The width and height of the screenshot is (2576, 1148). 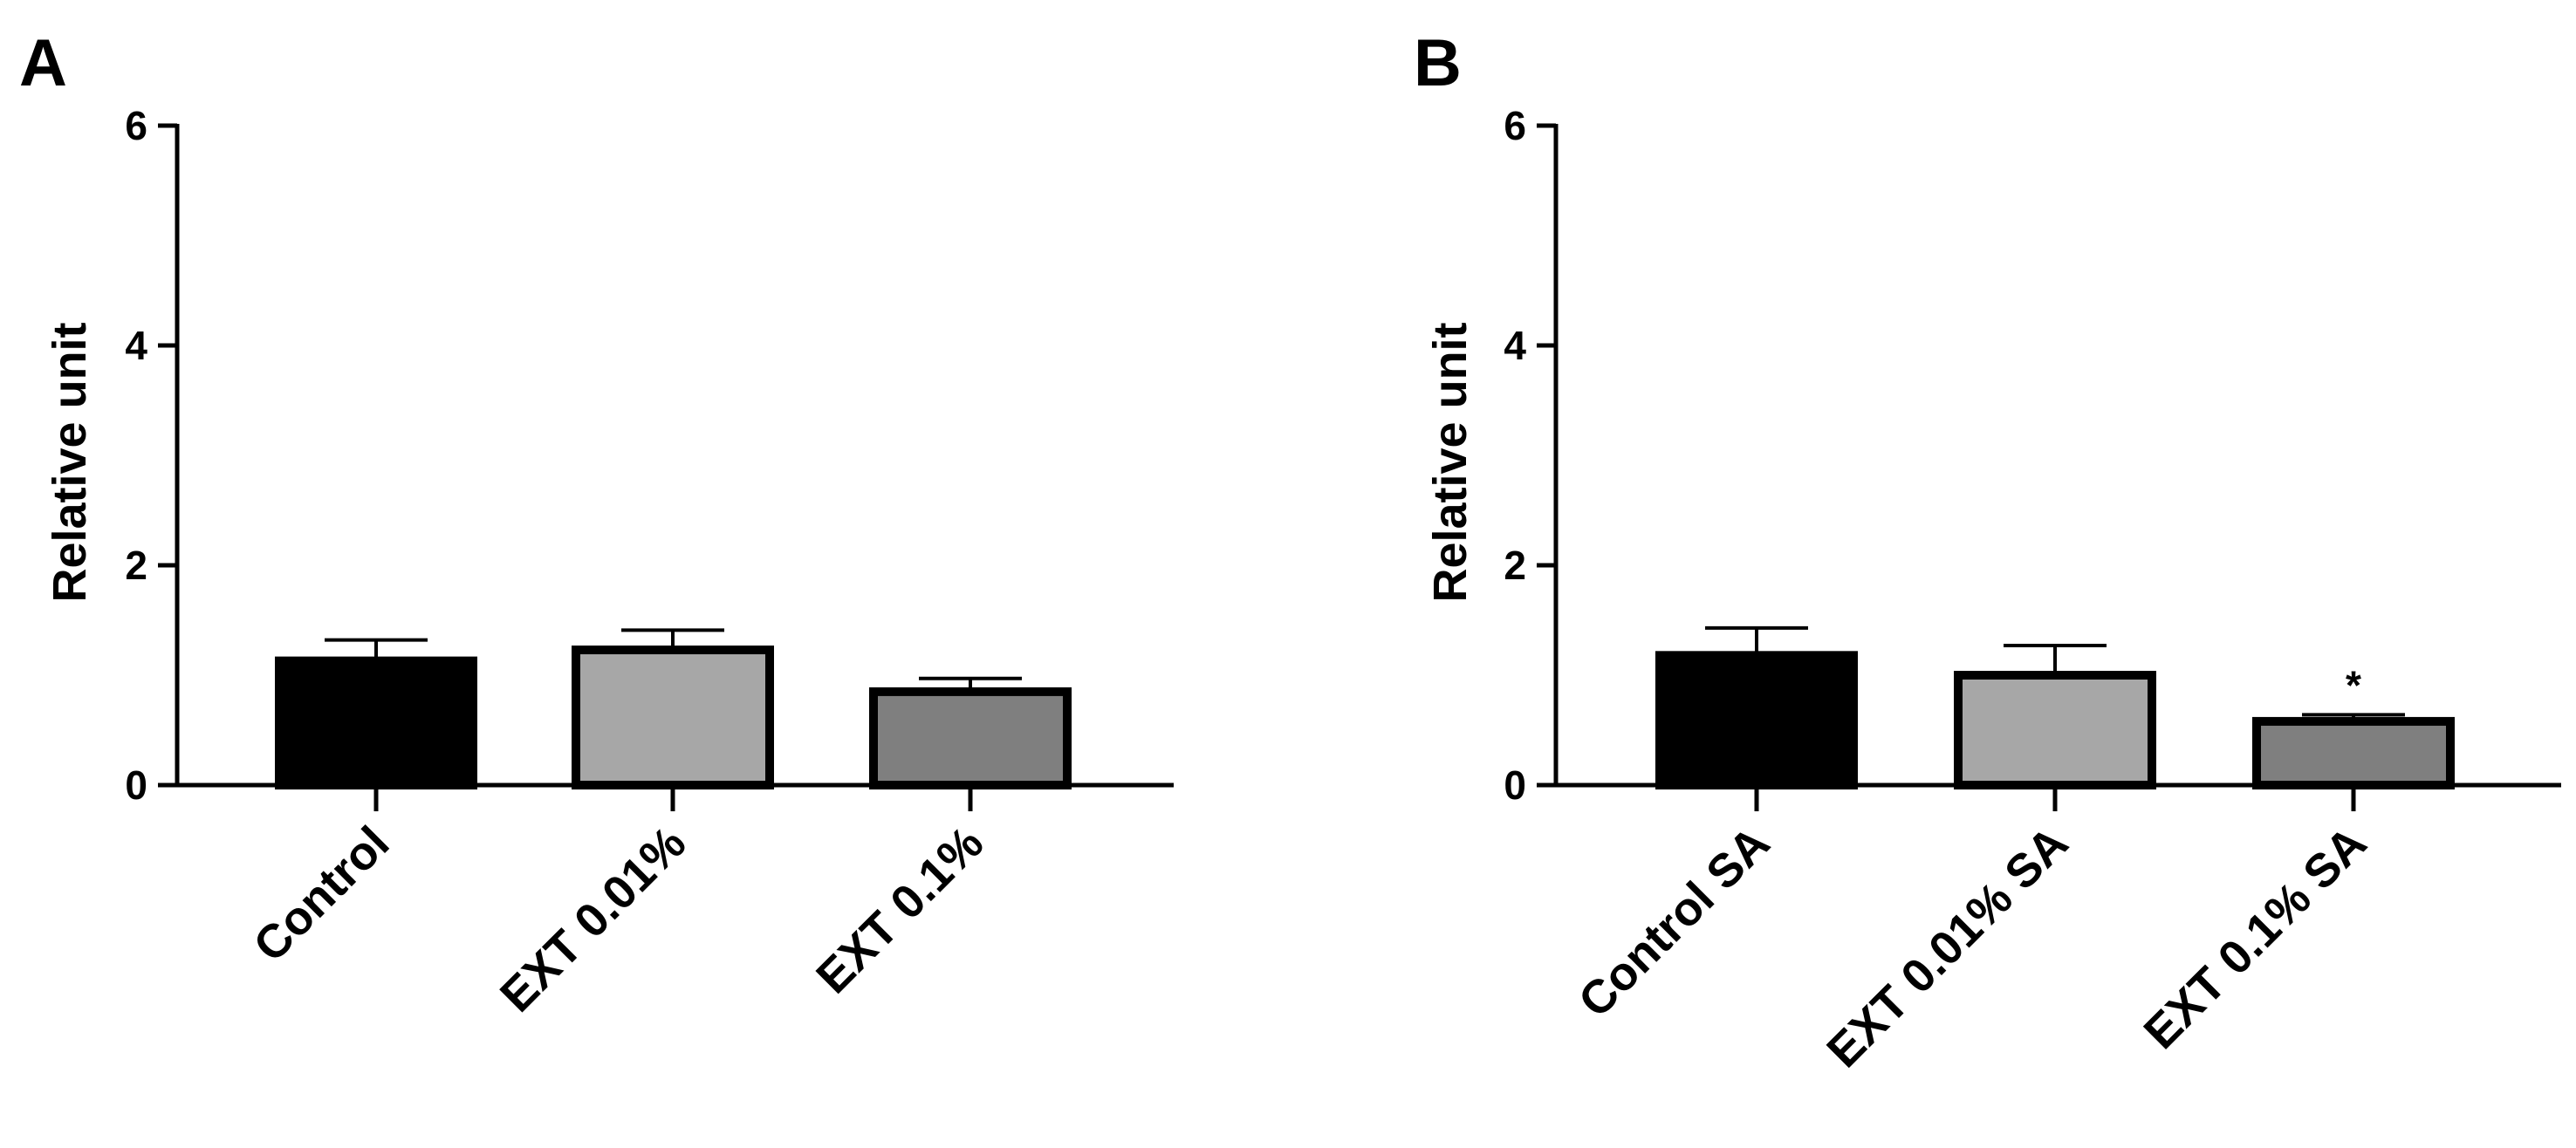 What do you see at coordinates (900, 910) in the screenshot?
I see `category-label: EXT 0.1%` at bounding box center [900, 910].